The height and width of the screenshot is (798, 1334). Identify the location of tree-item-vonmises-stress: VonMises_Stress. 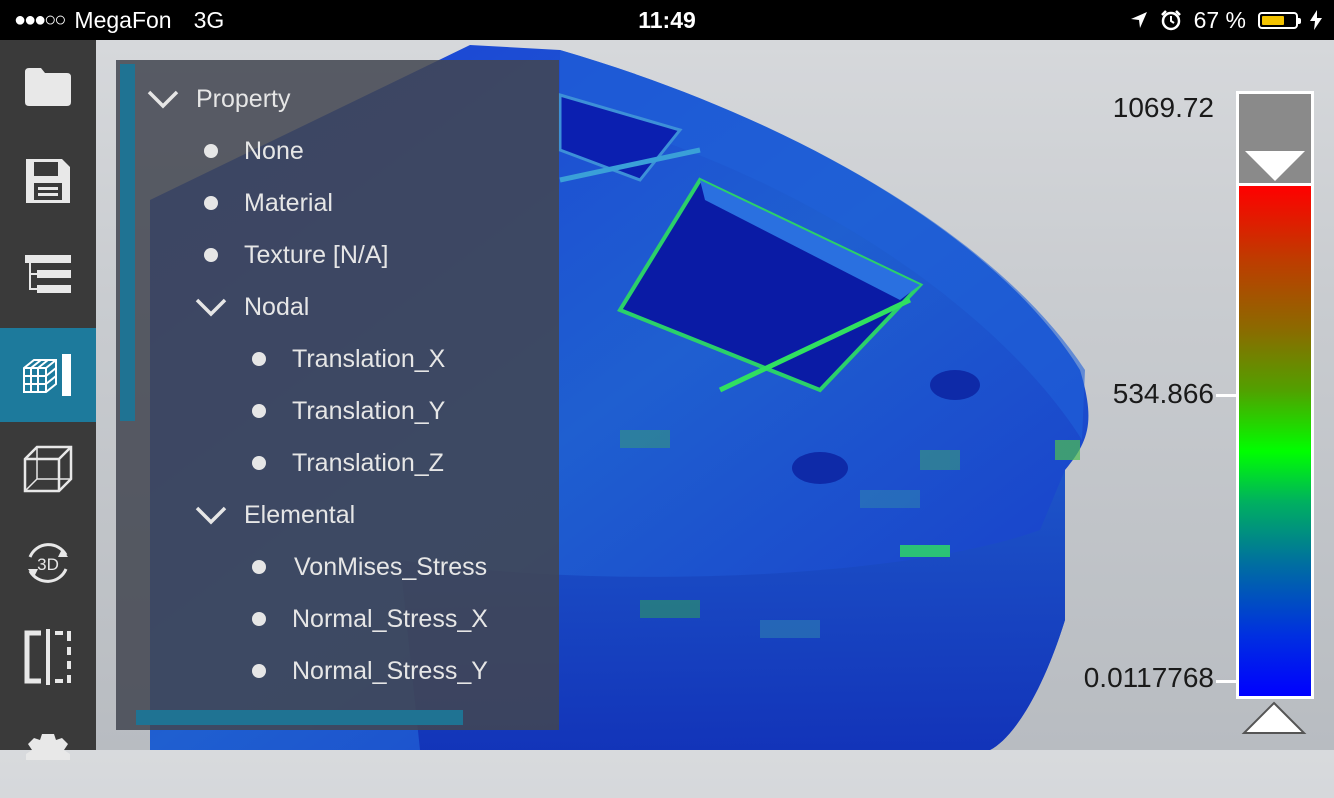
(391, 567).